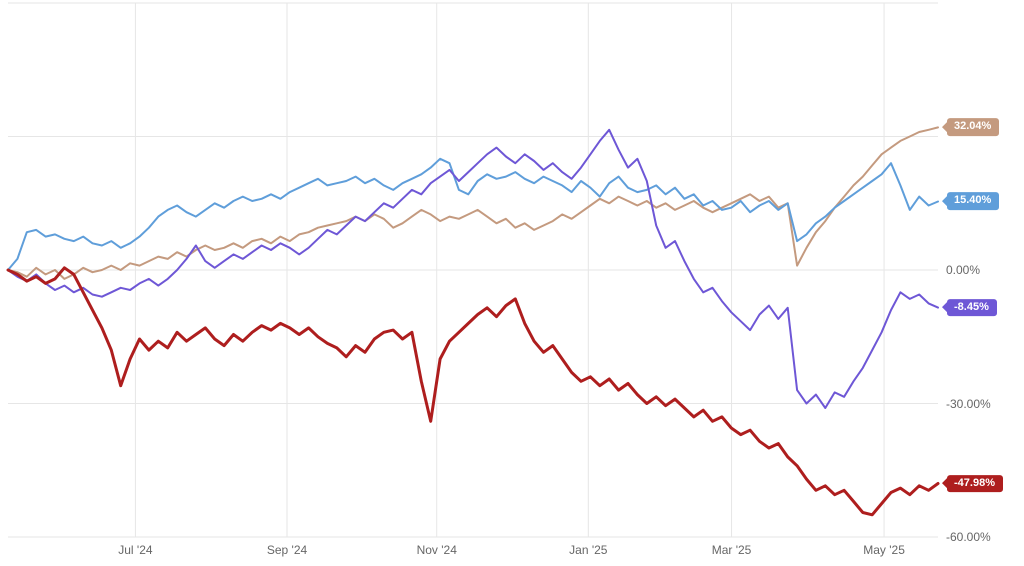 This screenshot has width=1024, height=566. Describe the element at coordinates (972, 483) in the screenshot. I see `last-value-badge-red-series: -47.98%` at that location.